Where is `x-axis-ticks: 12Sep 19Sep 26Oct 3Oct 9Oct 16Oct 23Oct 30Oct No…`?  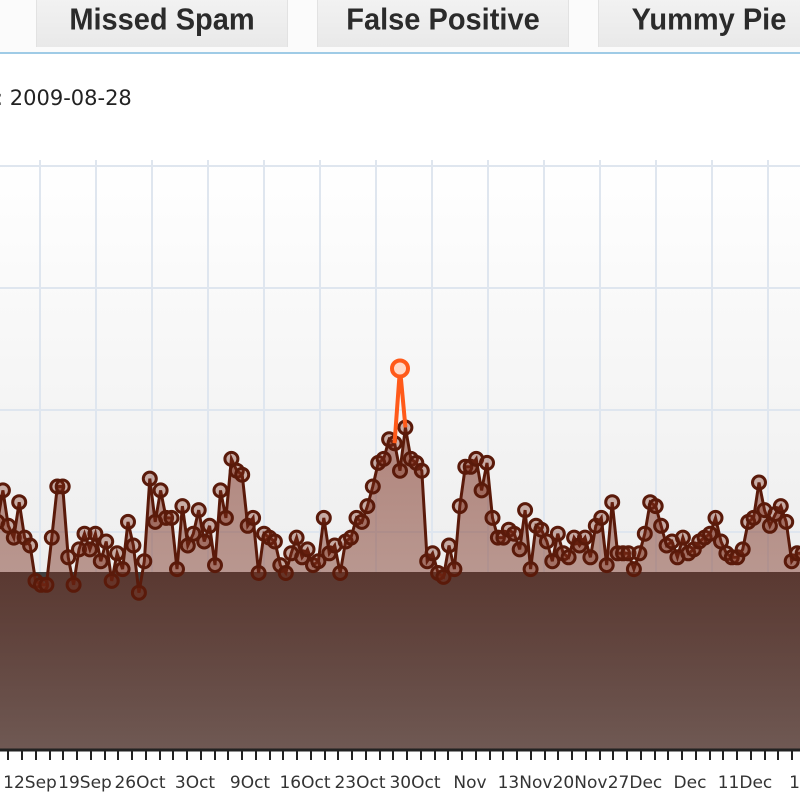 x-axis-ticks: 12Sep 19Sep 26Oct 3Oct 9Oct 16Oct 23Oct 30Oct No… is located at coordinates (401, 771).